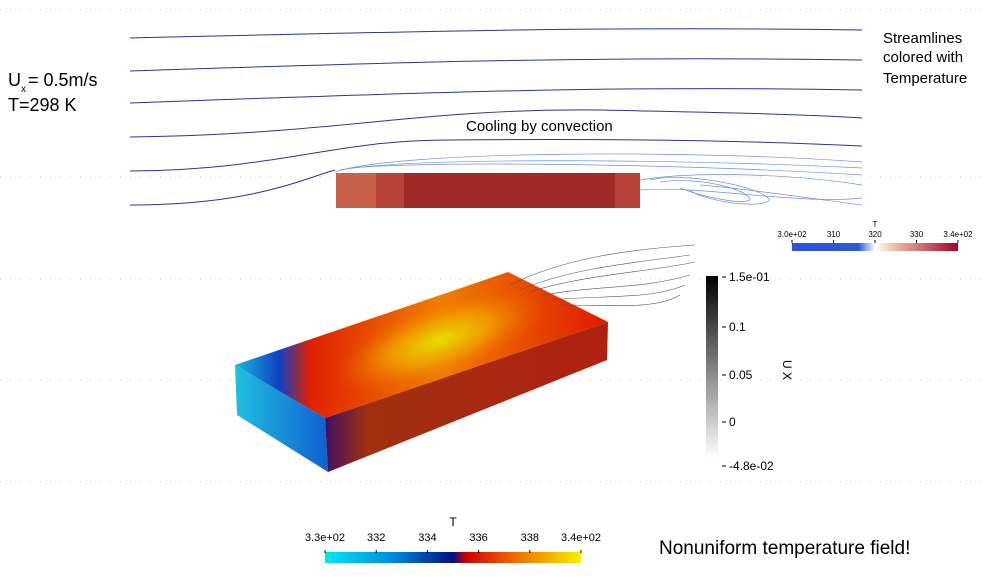  I want to click on colorbar-title: U X, so click(787, 370).